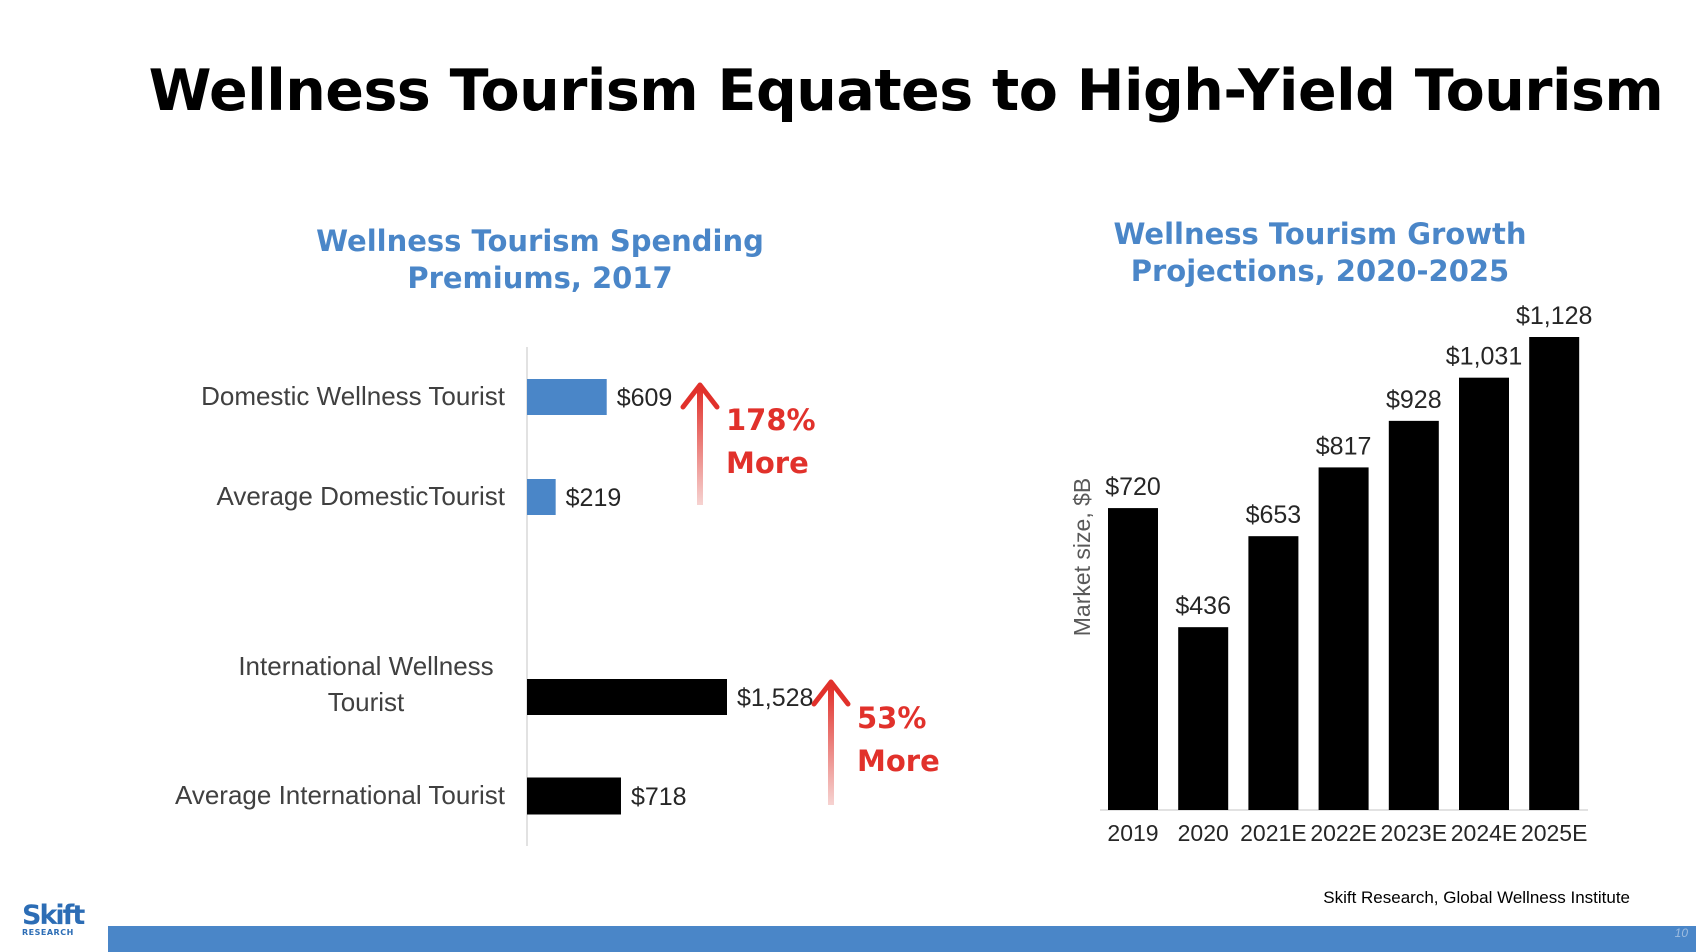 The width and height of the screenshot is (1696, 952). Describe the element at coordinates (365, 666) in the screenshot. I see `category-label: International Wellness` at that location.